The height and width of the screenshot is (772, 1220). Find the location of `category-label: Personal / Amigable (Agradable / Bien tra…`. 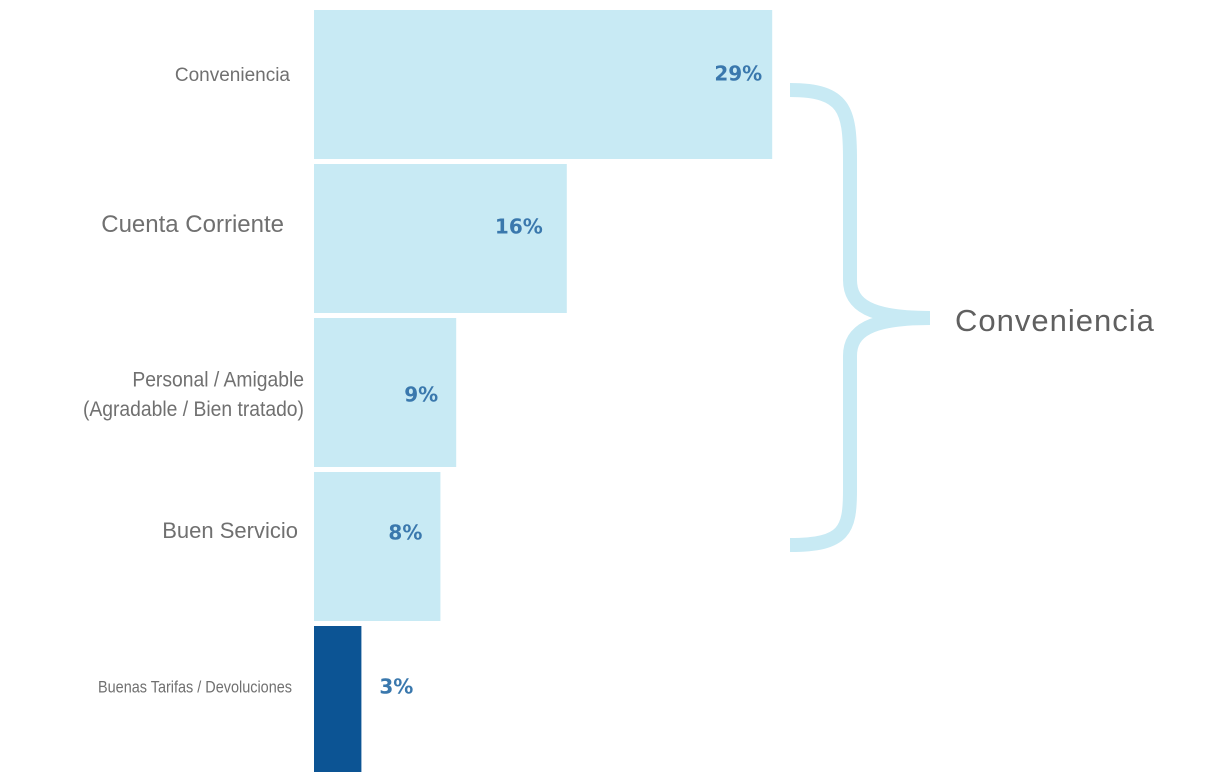

category-label: Personal / Amigable (Agradable / Bien tra… is located at coordinates (193, 395).